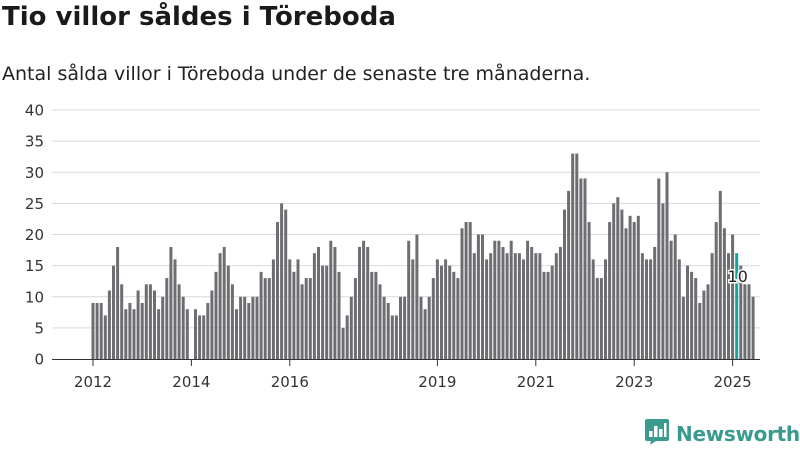 The height and width of the screenshot is (450, 800). I want to click on x-tick-label: 2019, so click(437, 382).